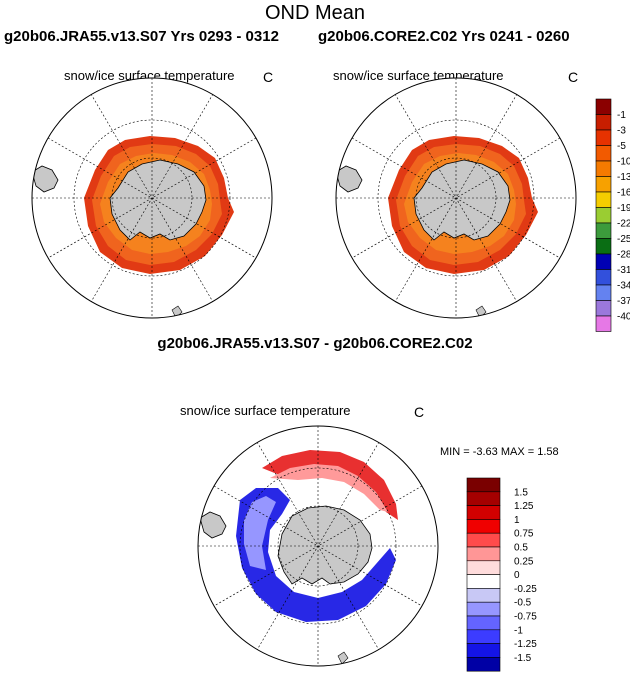 This screenshot has width=630, height=676. What do you see at coordinates (349, 179) in the screenshot?
I see `right-south-america` at bounding box center [349, 179].